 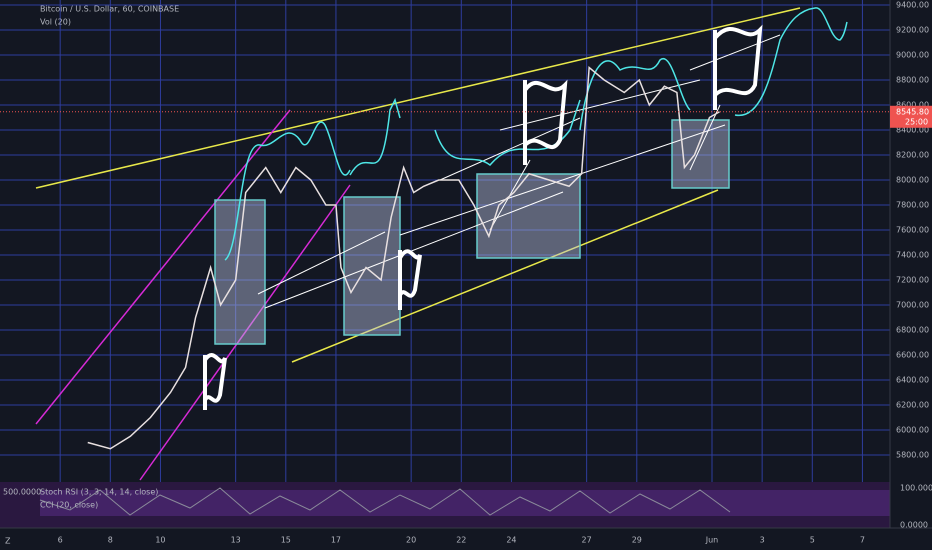 What do you see at coordinates (912, 130) in the screenshot?
I see `y-tick-label: 8400.00` at bounding box center [912, 130].